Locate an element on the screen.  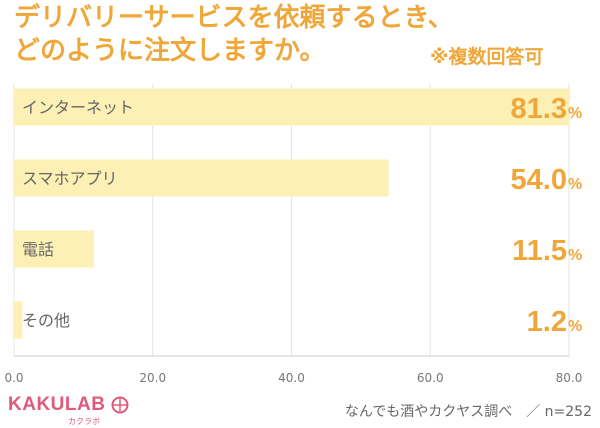
x-tick-label: 80.0 is located at coordinates (569, 378).